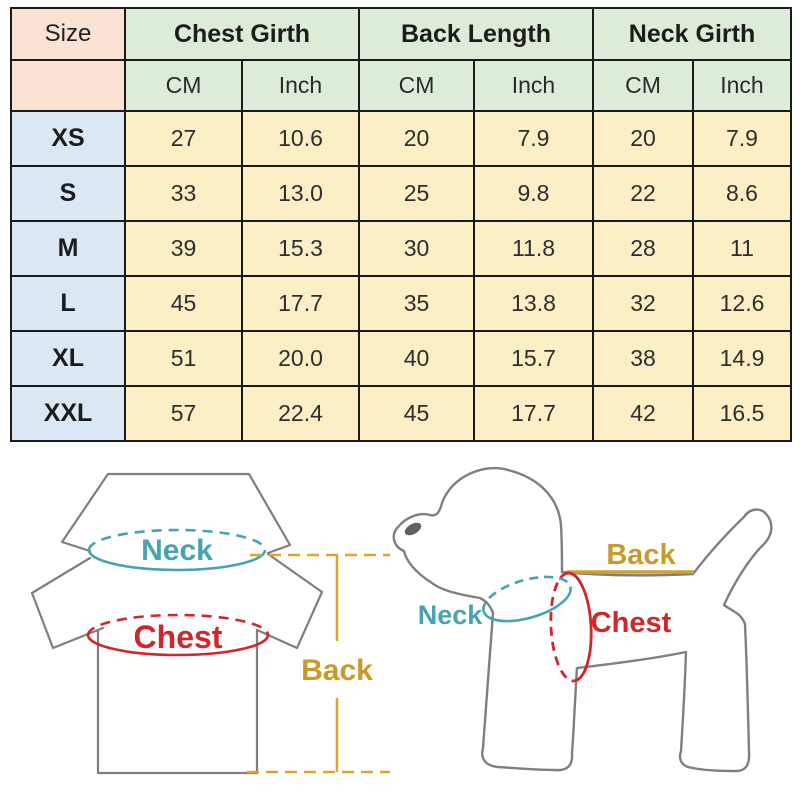 The width and height of the screenshot is (800, 800). I want to click on value-cell: 8.6, so click(742, 193).